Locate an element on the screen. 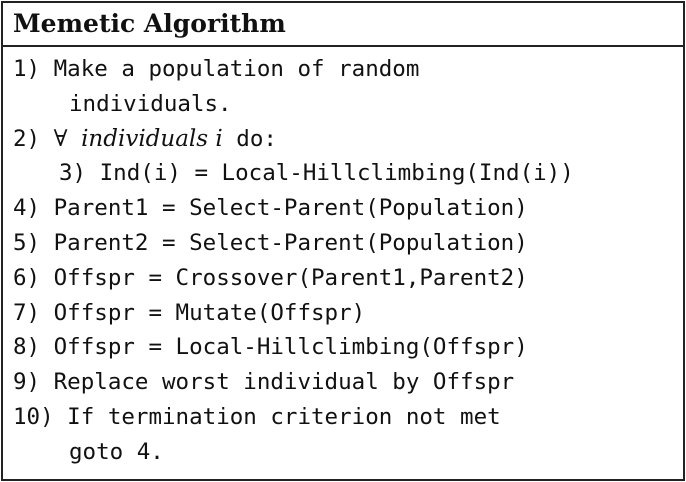 The image size is (686, 482). step-10-line-2: goto 4. is located at coordinates (116, 451).